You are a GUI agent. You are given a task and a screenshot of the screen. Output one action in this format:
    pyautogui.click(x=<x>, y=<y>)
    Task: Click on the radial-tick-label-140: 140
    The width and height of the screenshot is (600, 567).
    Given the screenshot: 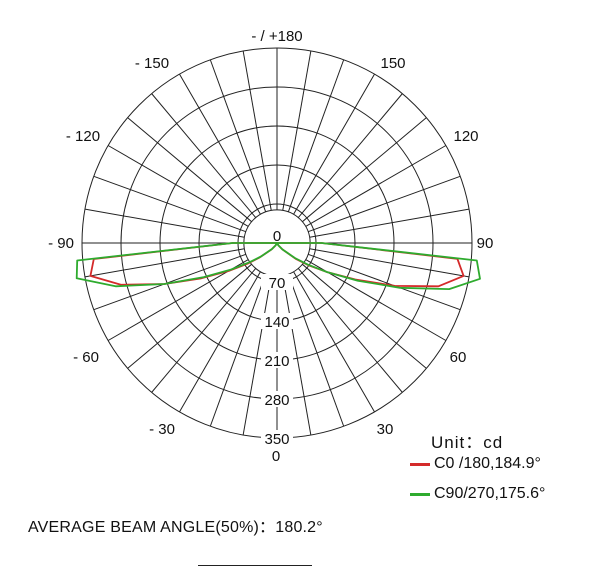 What is the action you would take?
    pyautogui.click(x=276, y=322)
    